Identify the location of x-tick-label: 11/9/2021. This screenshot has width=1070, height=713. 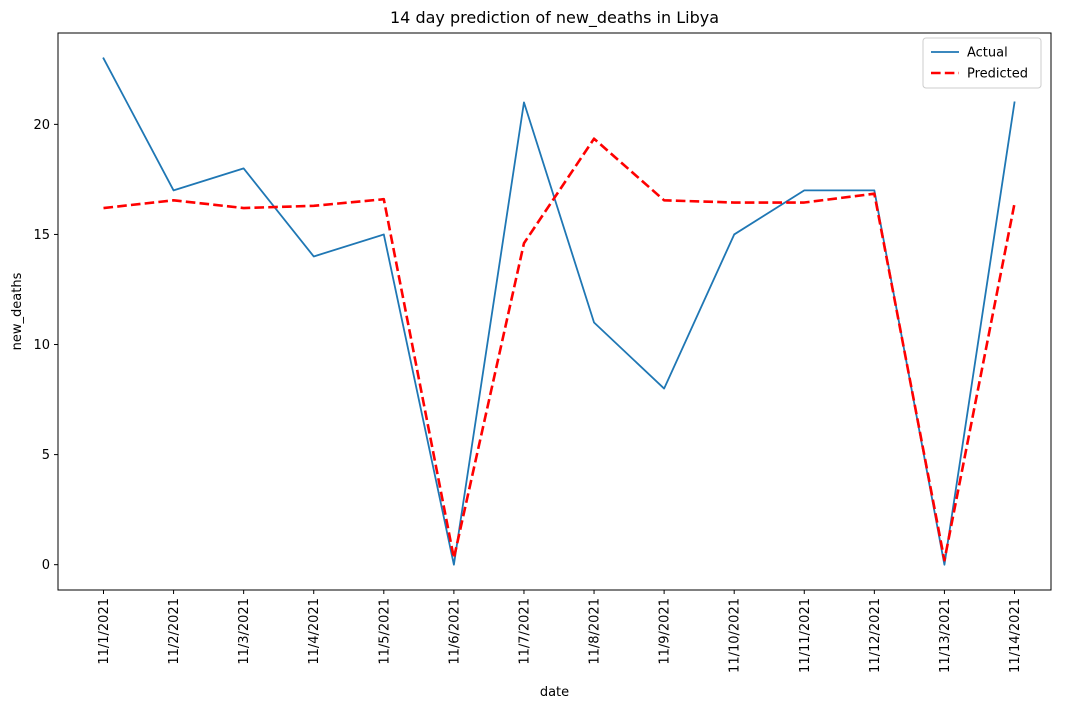
(665, 631).